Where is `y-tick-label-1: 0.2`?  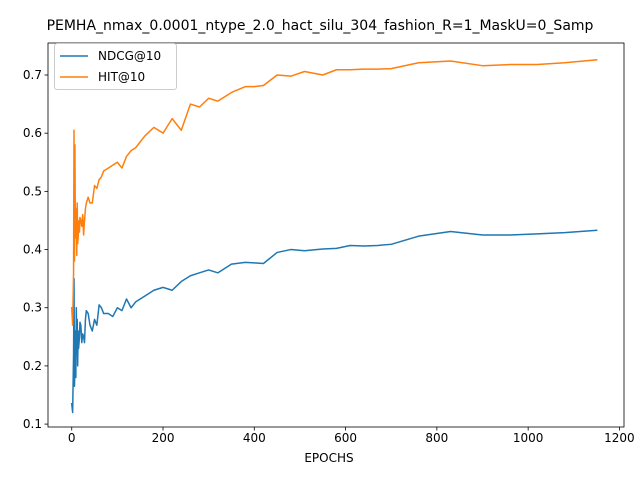 y-tick-label-1: 0.2 is located at coordinates (32, 366).